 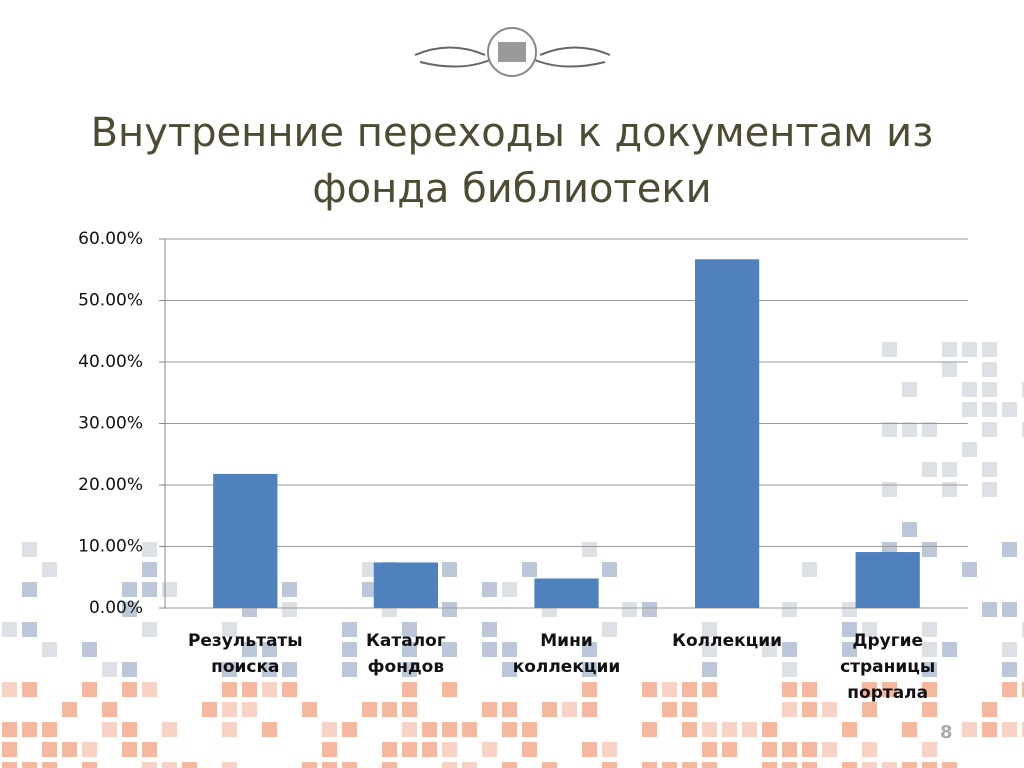 I want to click on bar, so click(x=727, y=433).